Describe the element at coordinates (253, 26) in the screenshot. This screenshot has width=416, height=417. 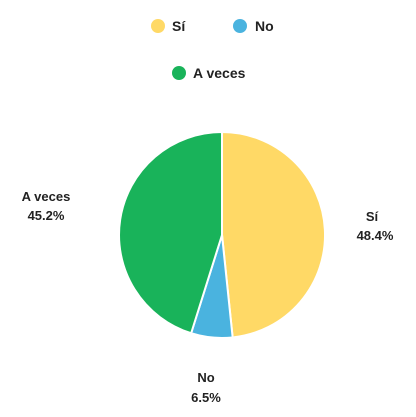
I see `legend-item-no: No` at that location.